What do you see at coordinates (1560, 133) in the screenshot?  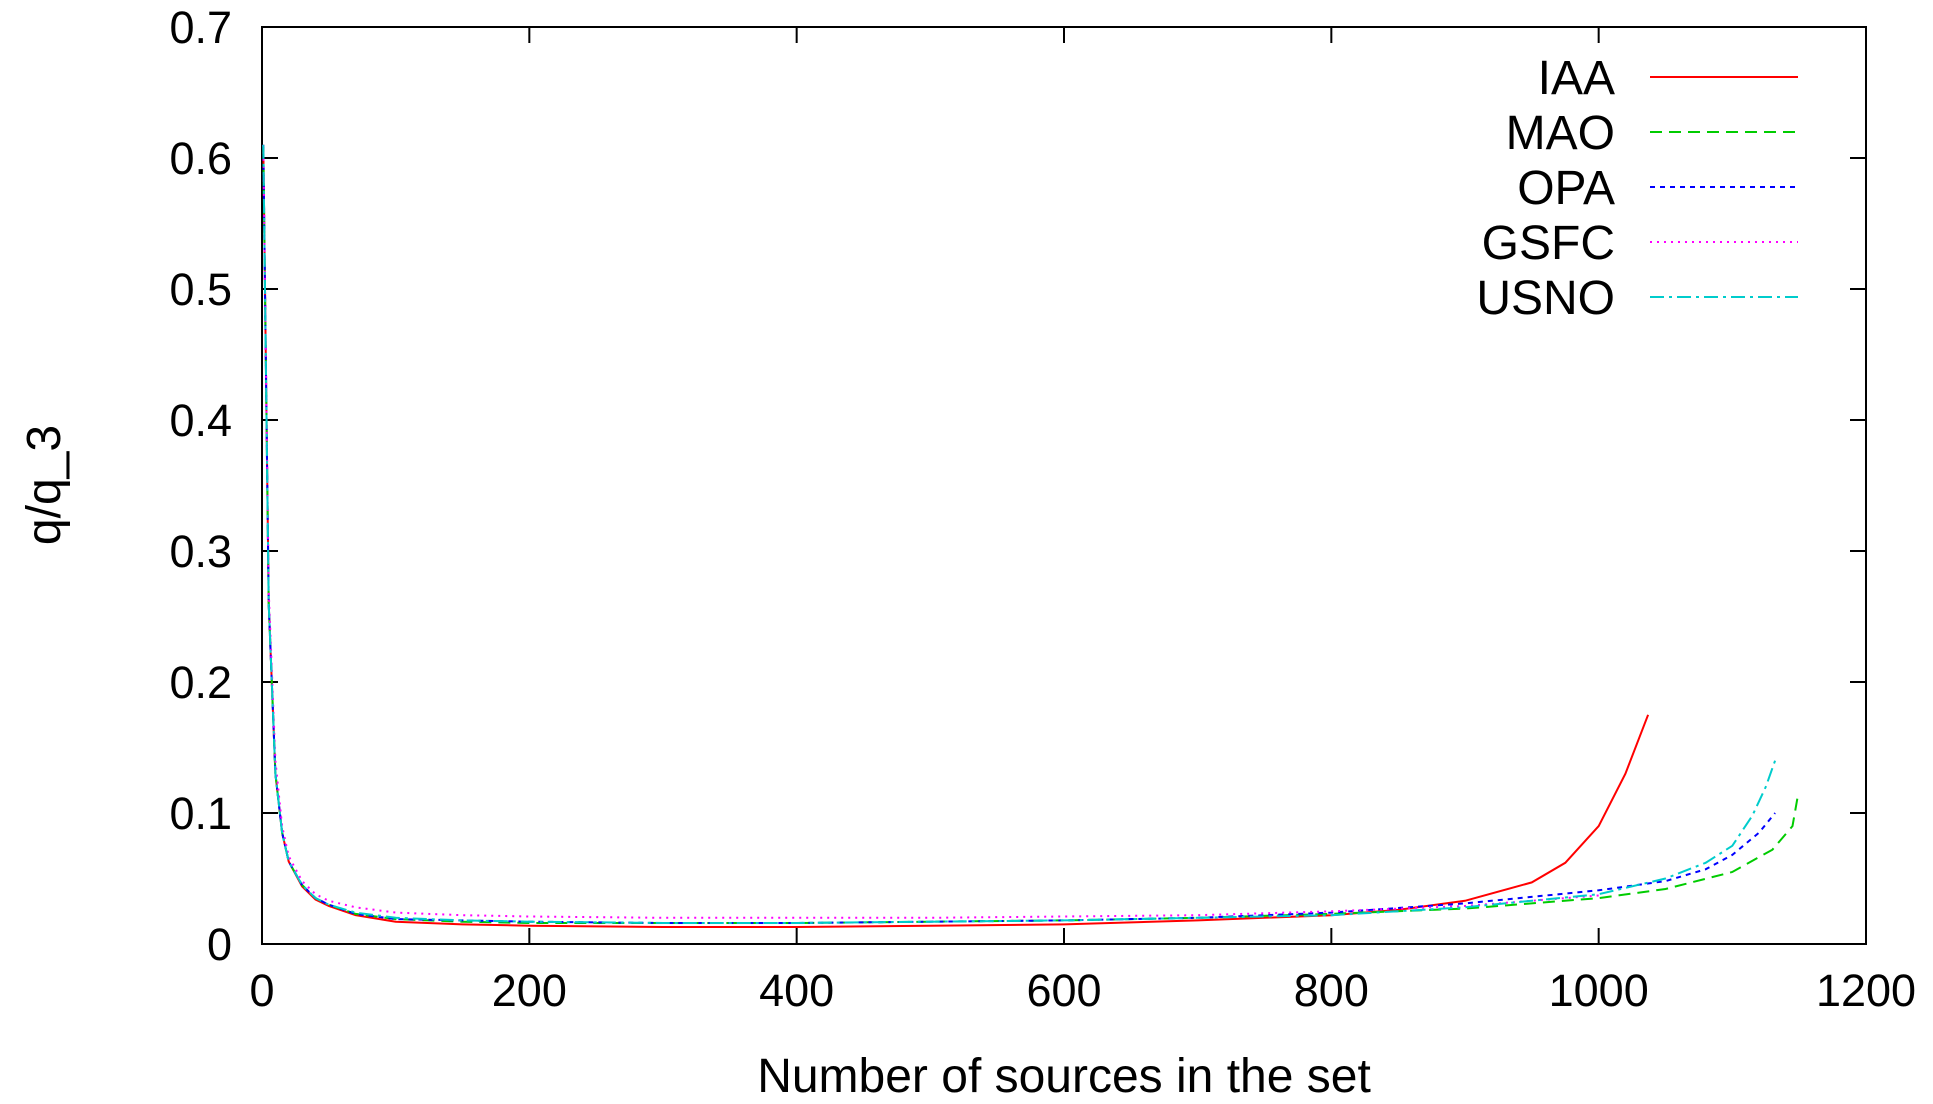 I see `legend-label-mao: MAO` at bounding box center [1560, 133].